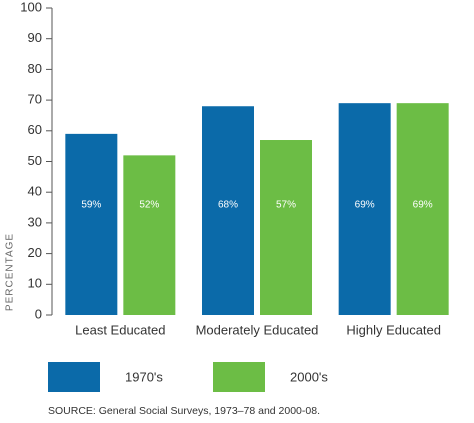 The width and height of the screenshot is (474, 423). Describe the element at coordinates (35, 160) in the screenshot. I see `y-tick-label: 50` at that location.